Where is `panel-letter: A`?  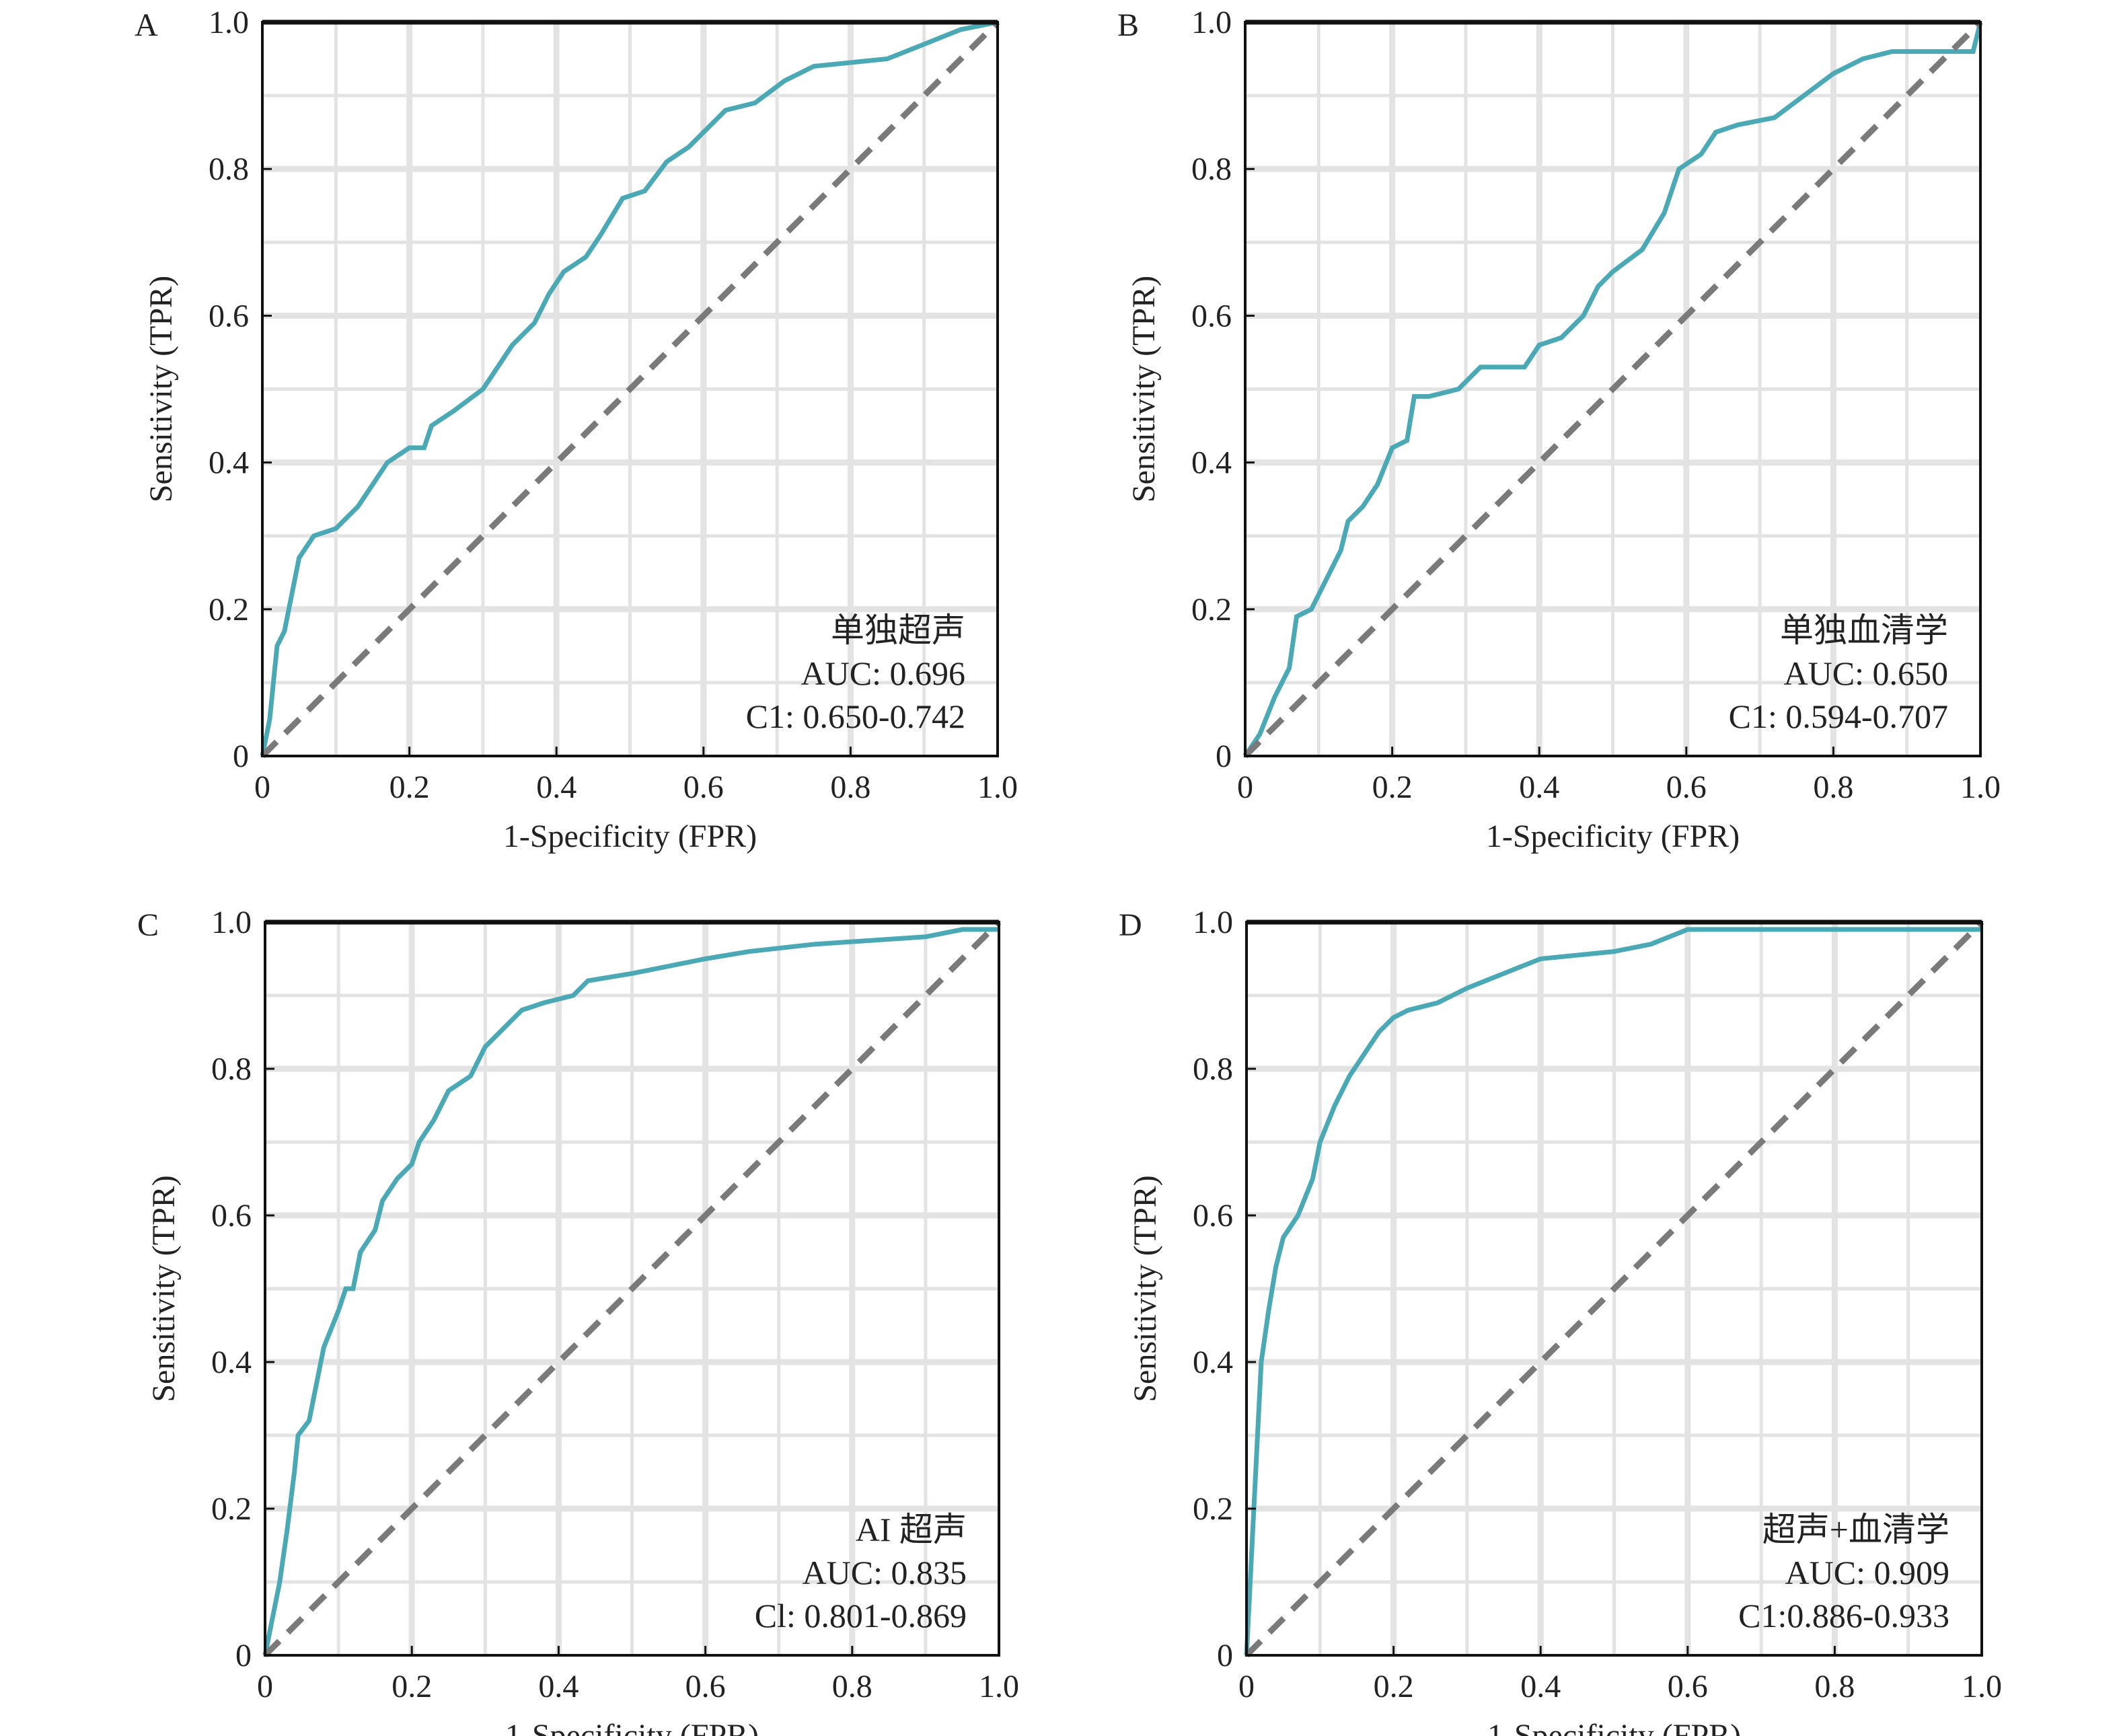
panel-letter: A is located at coordinates (146, 25).